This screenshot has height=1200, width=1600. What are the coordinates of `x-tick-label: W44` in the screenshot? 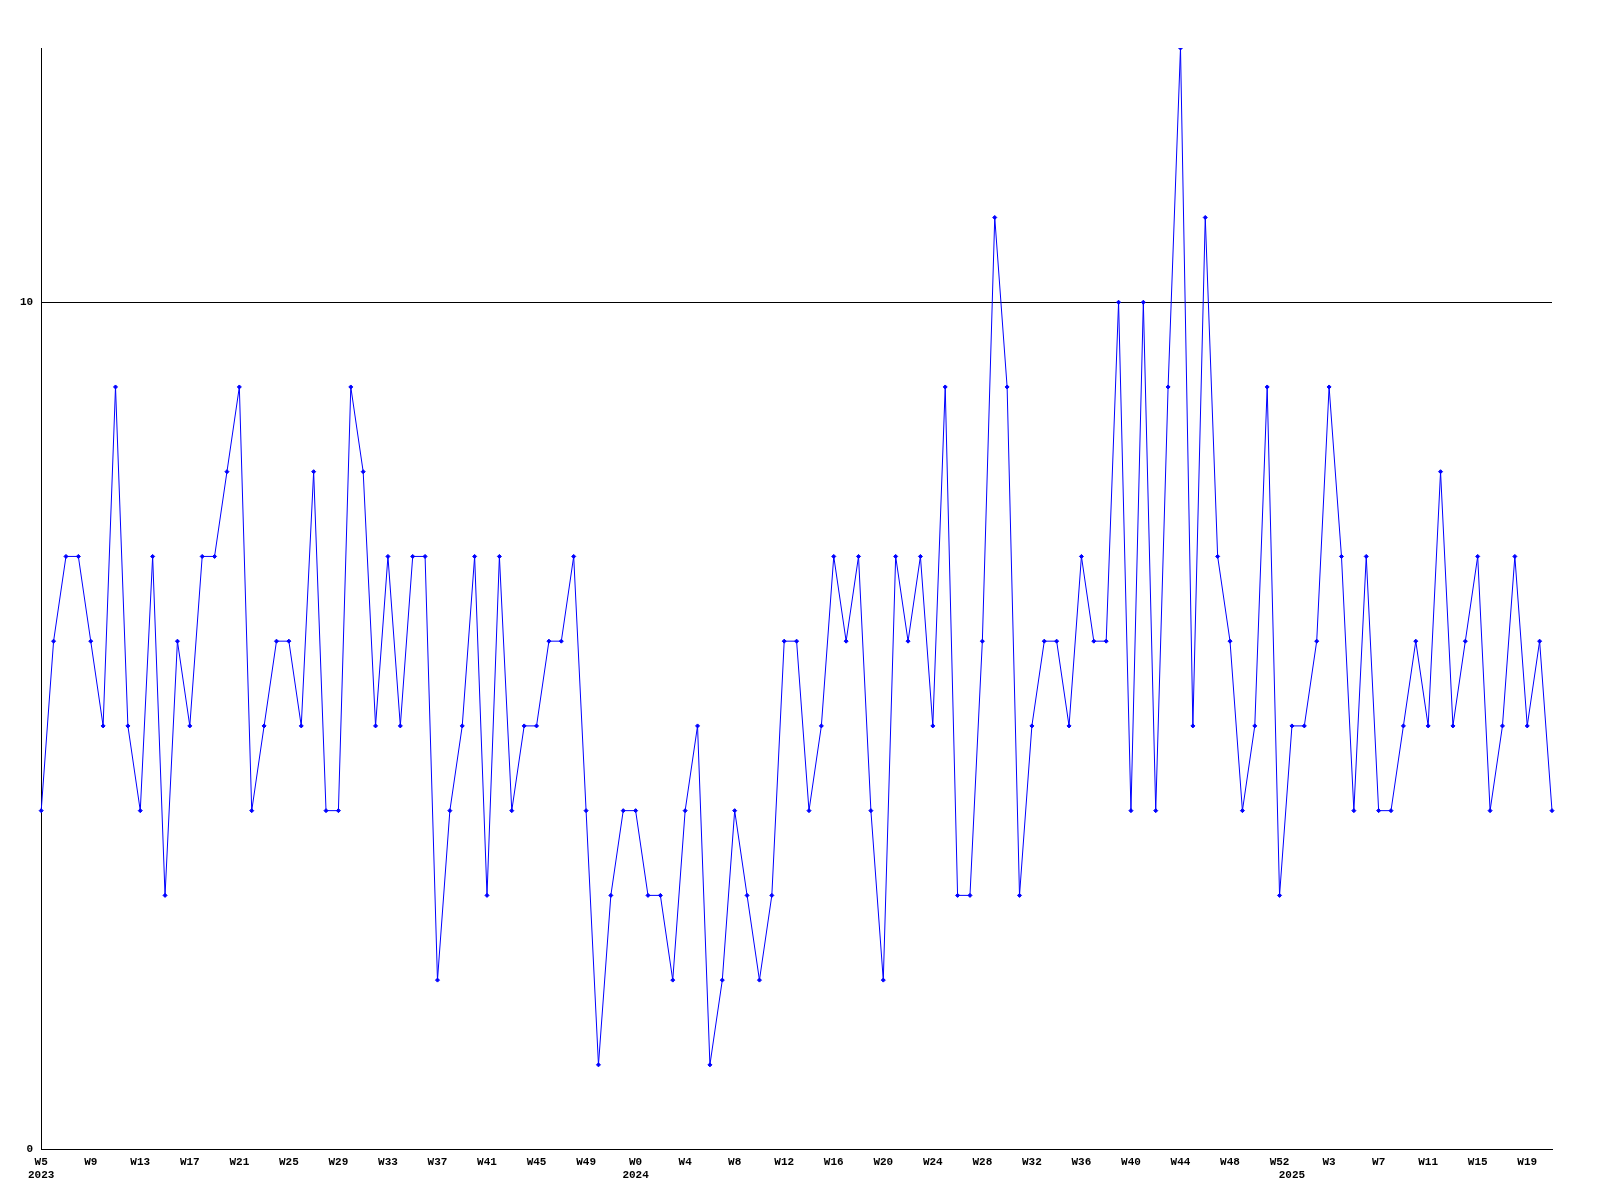 It's located at (1180, 1161).